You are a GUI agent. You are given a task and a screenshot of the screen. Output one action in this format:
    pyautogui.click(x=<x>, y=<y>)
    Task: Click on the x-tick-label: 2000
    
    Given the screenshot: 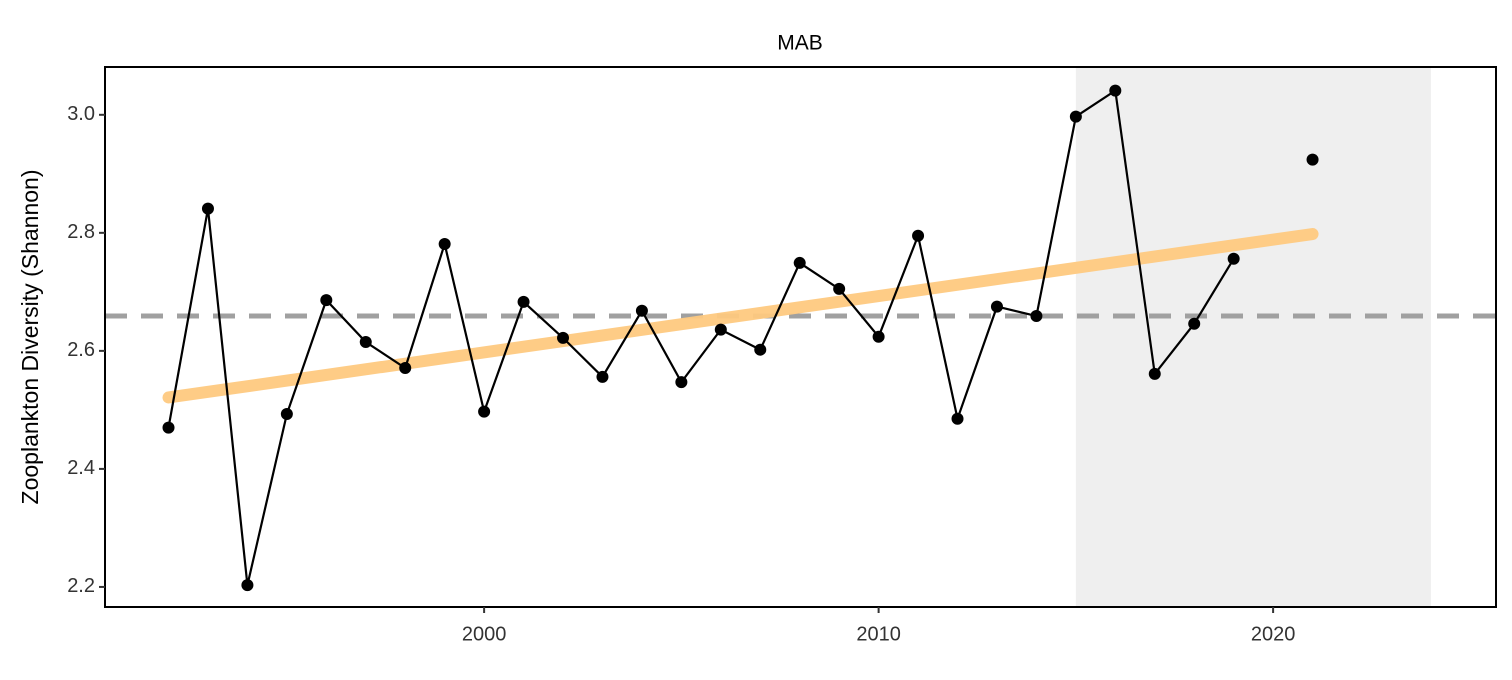 What is the action you would take?
    pyautogui.click(x=484, y=634)
    